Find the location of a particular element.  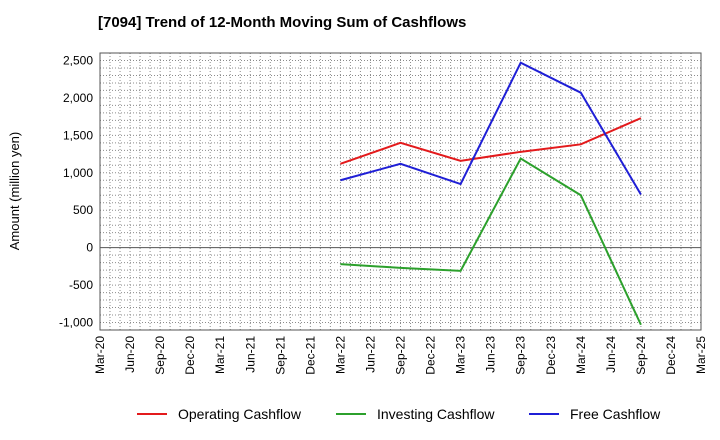

x-tick-label: Sep-21 is located at coordinates (280, 355).